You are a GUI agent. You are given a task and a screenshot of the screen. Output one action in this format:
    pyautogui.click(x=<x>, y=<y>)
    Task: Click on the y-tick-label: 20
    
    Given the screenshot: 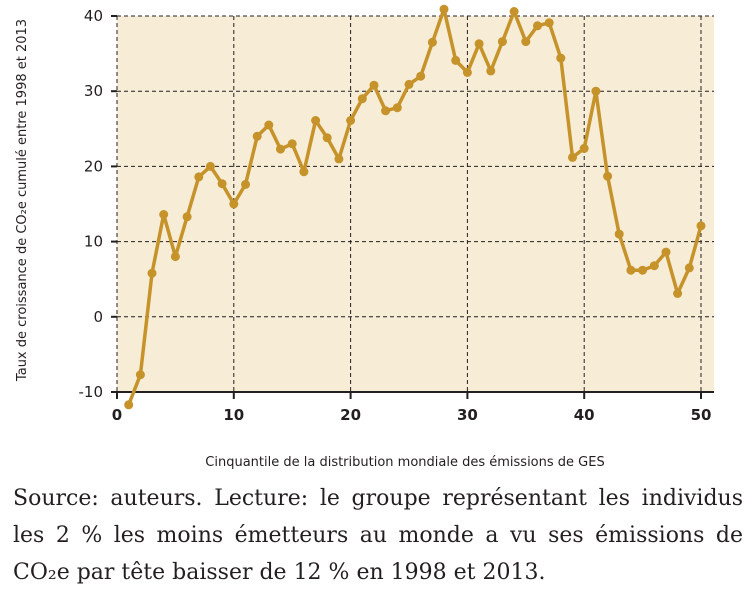 What is the action you would take?
    pyautogui.click(x=93, y=166)
    